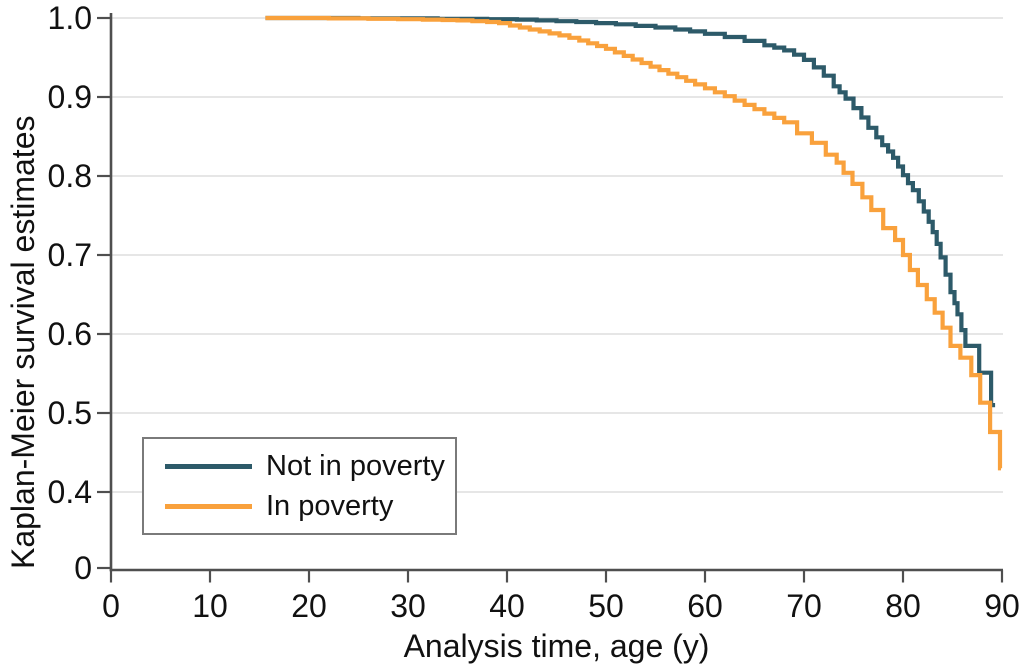 The image size is (1024, 667). I want to click on x-tick-label: 0, so click(111, 606).